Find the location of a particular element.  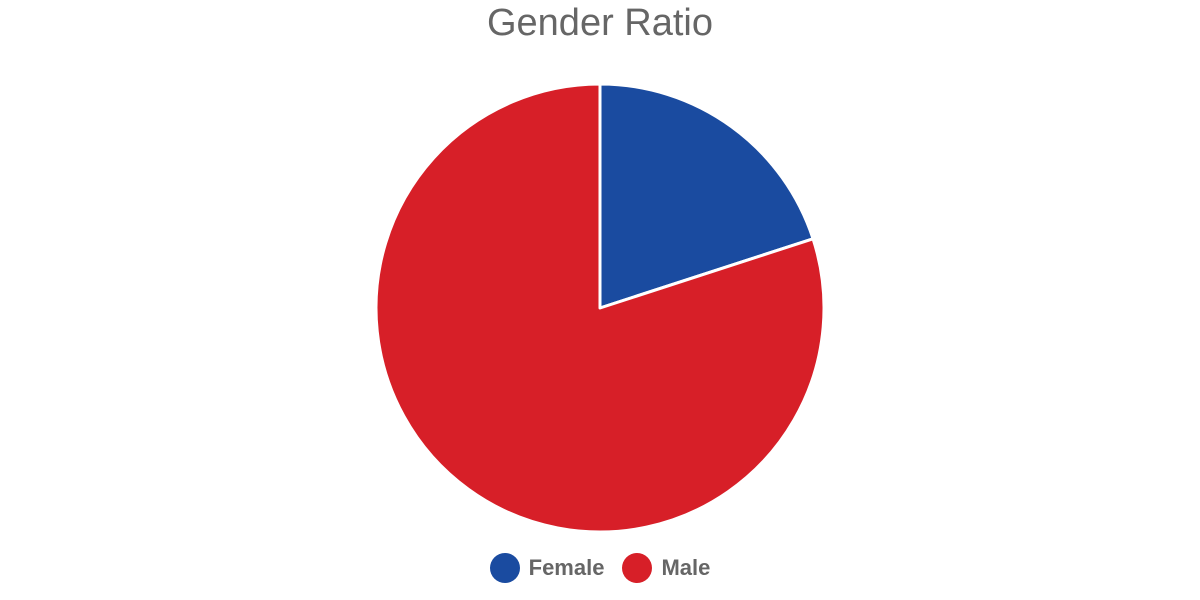

legend-swatch-female is located at coordinates (504, 568).